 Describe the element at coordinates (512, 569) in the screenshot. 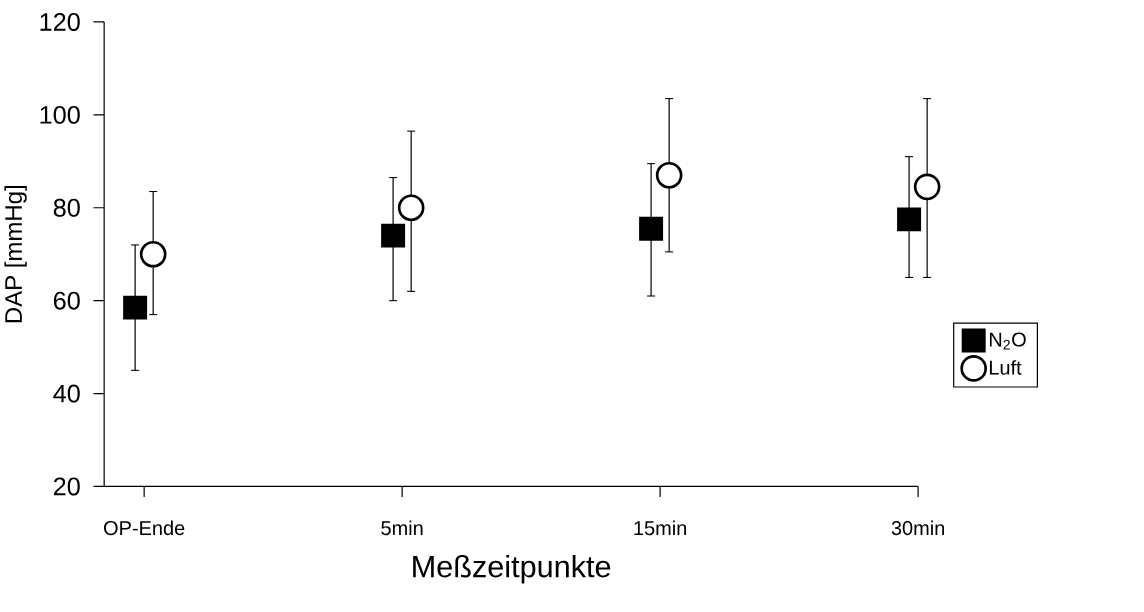

I see `x-axis-title: Meßzeitpunkte` at that location.